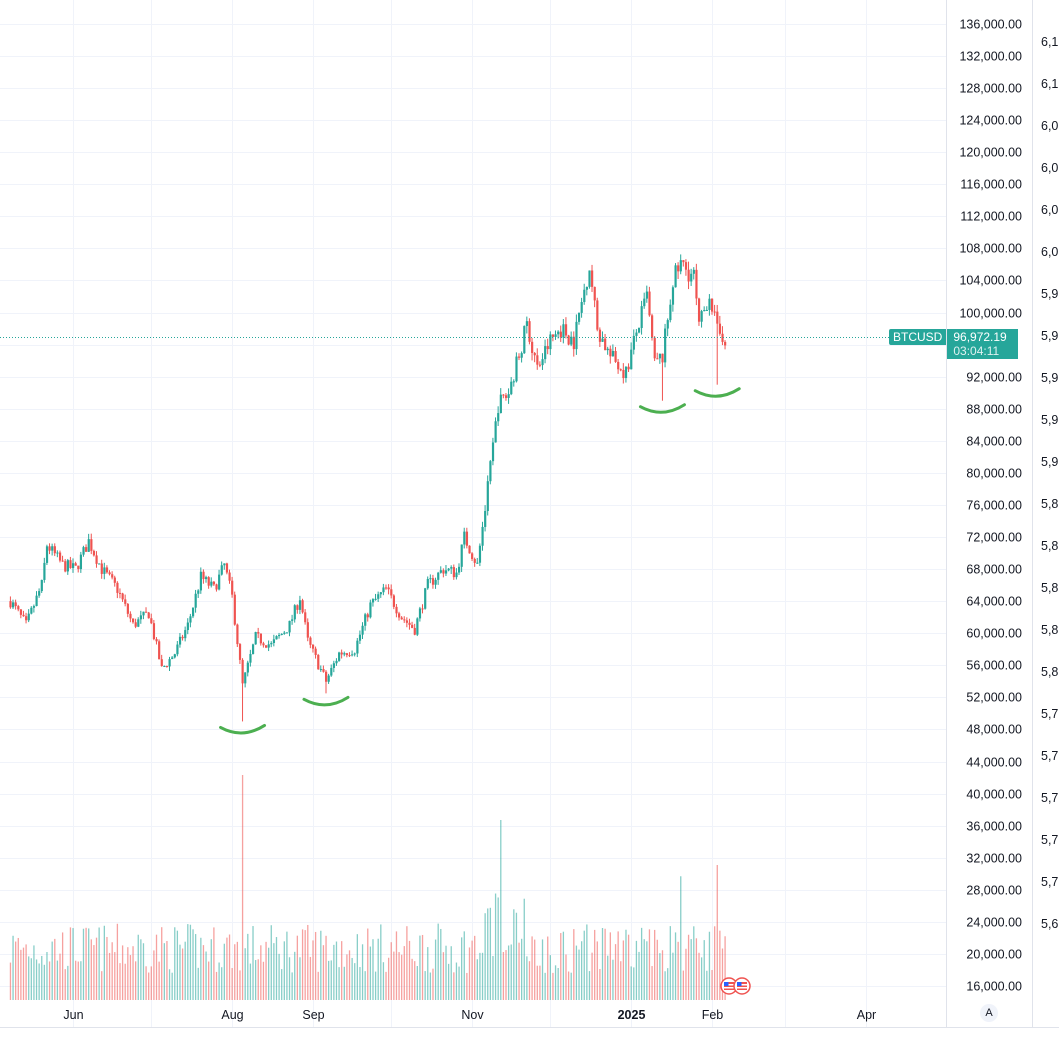  Describe the element at coordinates (994, 538) in the screenshot. I see `price-tick-label: 72,000.00` at that location.